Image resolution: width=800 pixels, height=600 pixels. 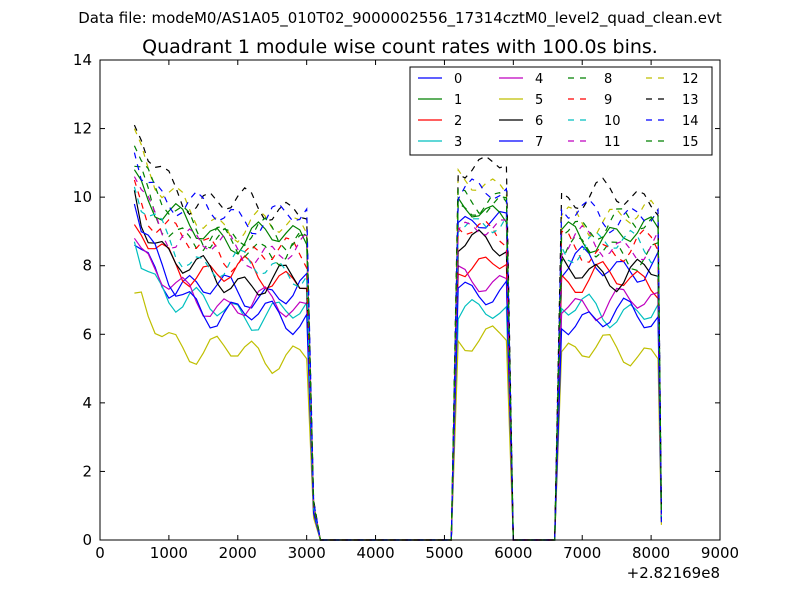 I want to click on y-tick-label: 4, so click(x=87, y=403).